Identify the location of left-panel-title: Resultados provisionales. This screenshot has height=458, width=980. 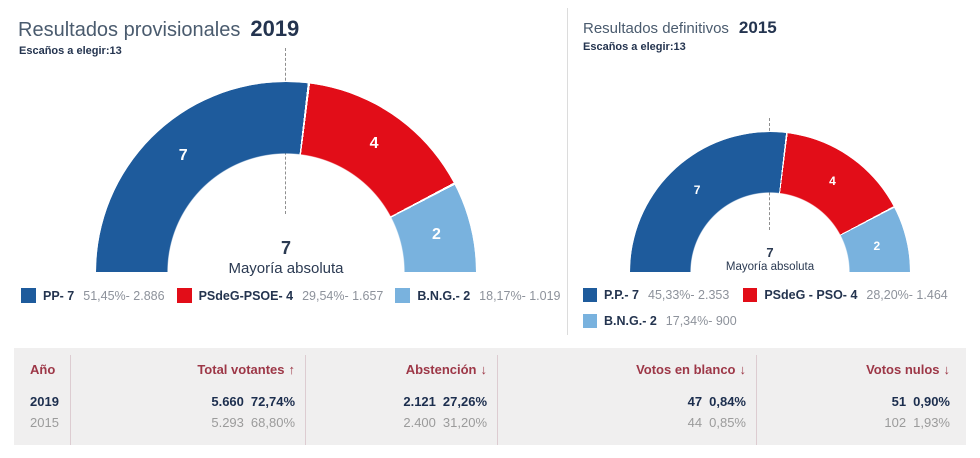
(129, 30).